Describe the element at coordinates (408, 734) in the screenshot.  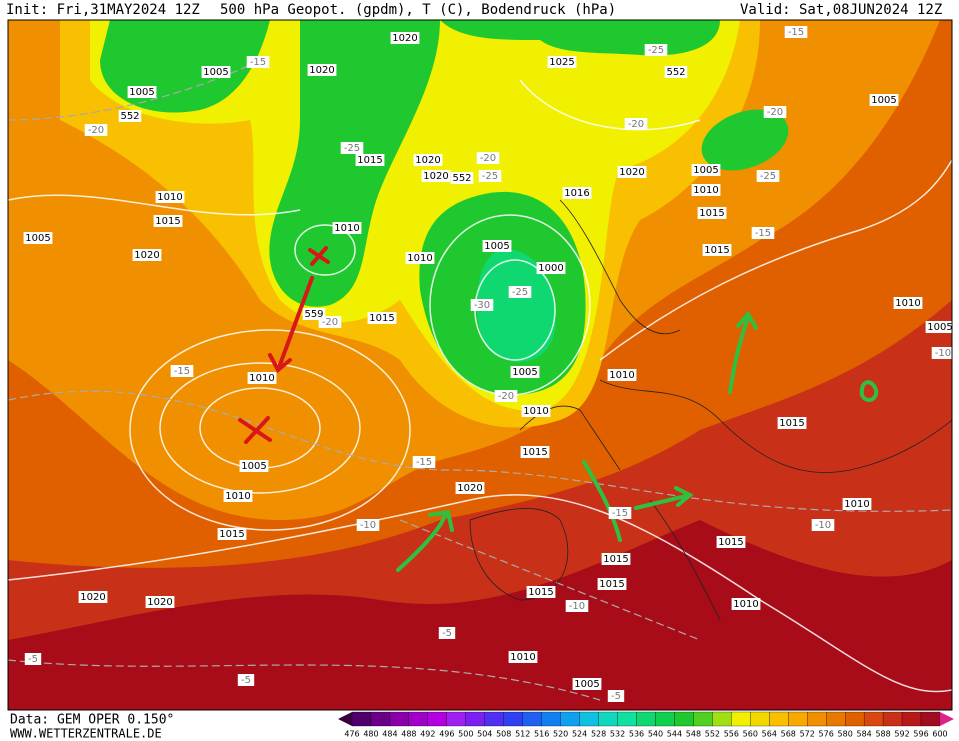
I see `colorbar-label: 488` at that location.